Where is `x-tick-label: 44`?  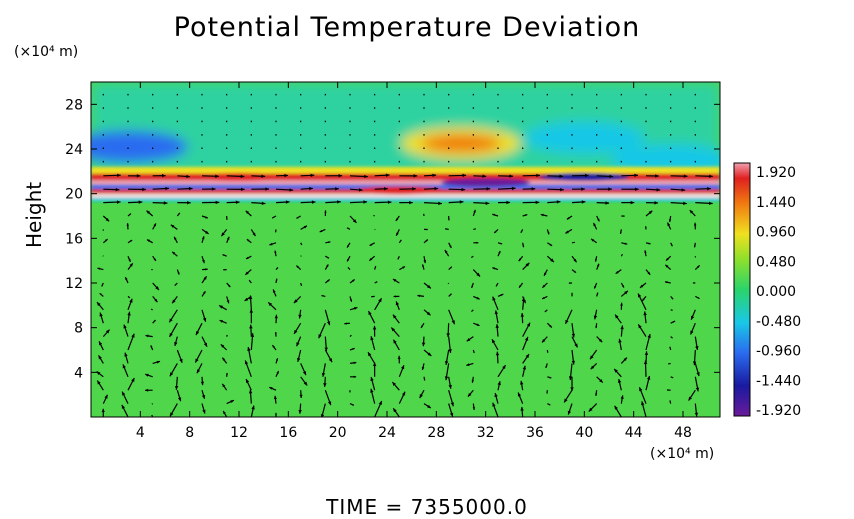 x-tick-label: 44 is located at coordinates (634, 433).